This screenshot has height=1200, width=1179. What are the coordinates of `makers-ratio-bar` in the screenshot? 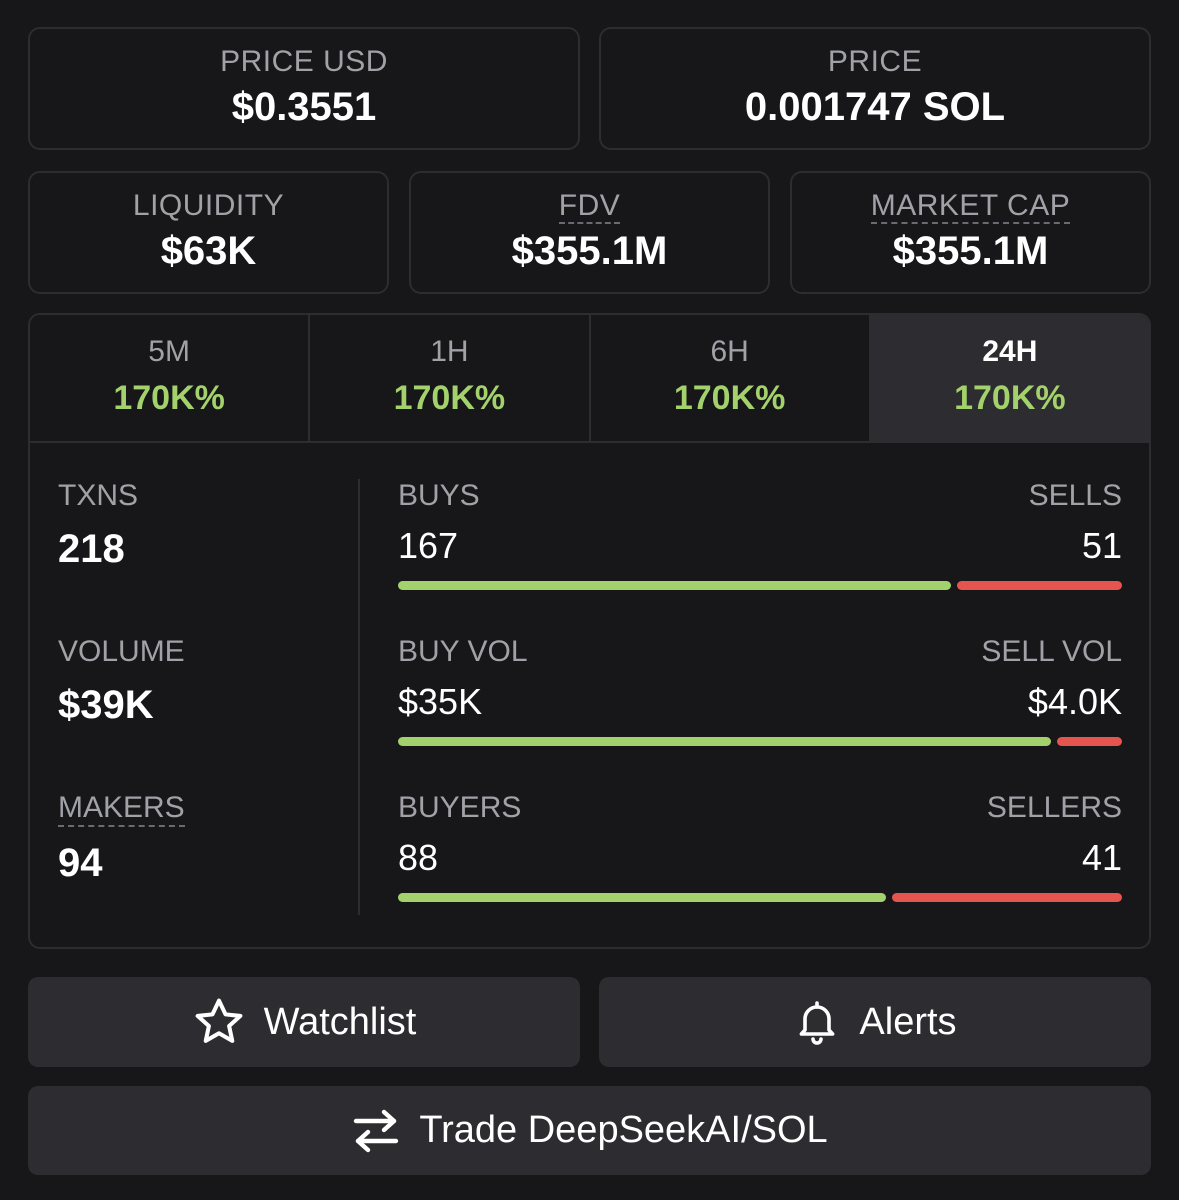 It's located at (760, 897).